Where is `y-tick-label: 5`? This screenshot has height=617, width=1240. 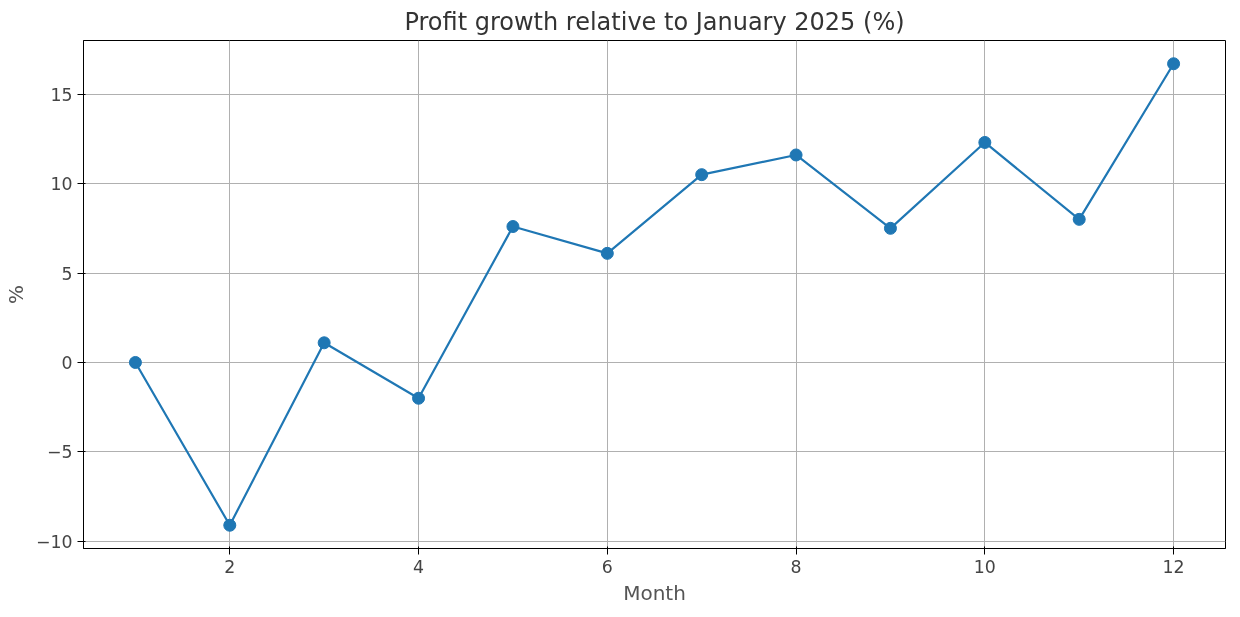 y-tick-label: 5 is located at coordinates (67, 273).